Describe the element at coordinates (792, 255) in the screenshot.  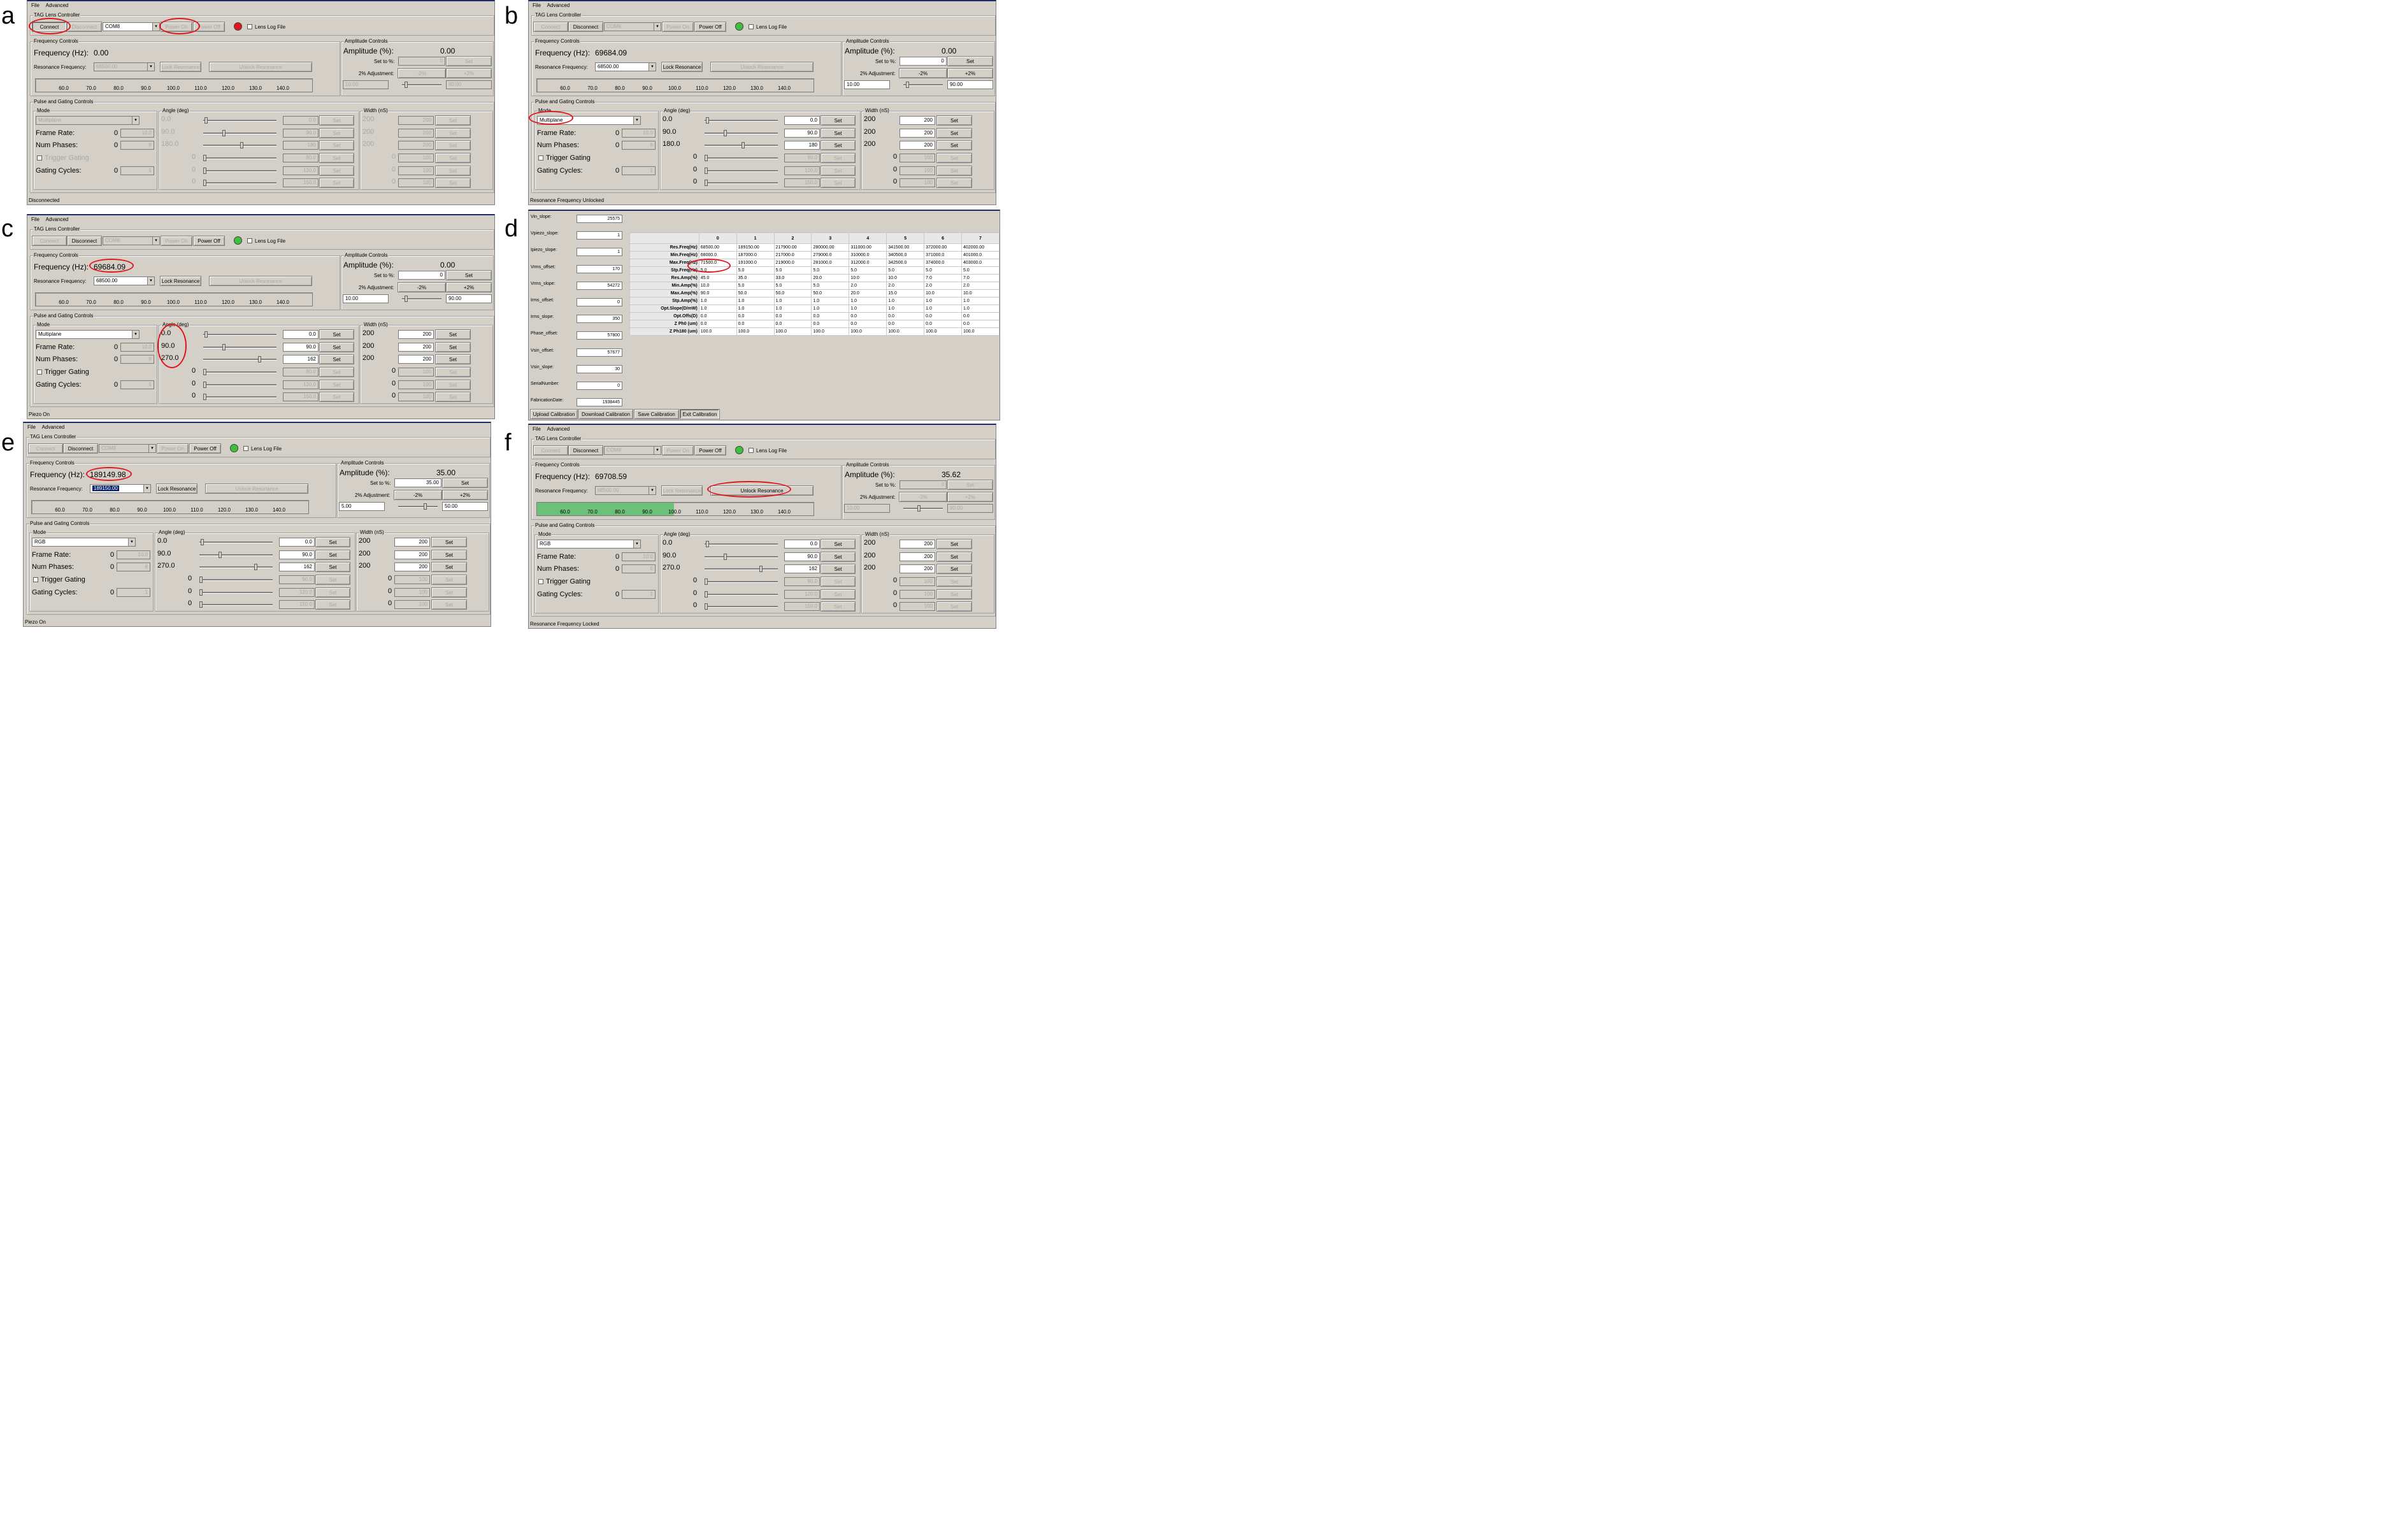
I see `table-cell: 217000.0` at that location.